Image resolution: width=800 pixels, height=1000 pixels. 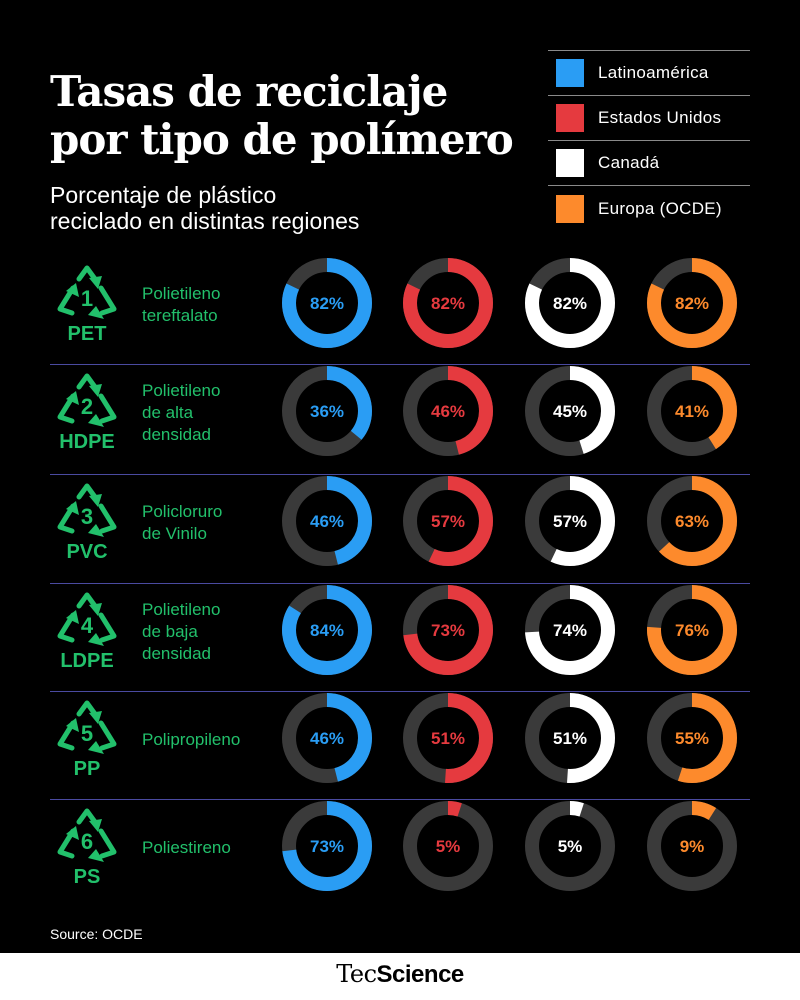 What do you see at coordinates (660, 208) in the screenshot?
I see `legend-label: Europa (OCDE)` at bounding box center [660, 208].